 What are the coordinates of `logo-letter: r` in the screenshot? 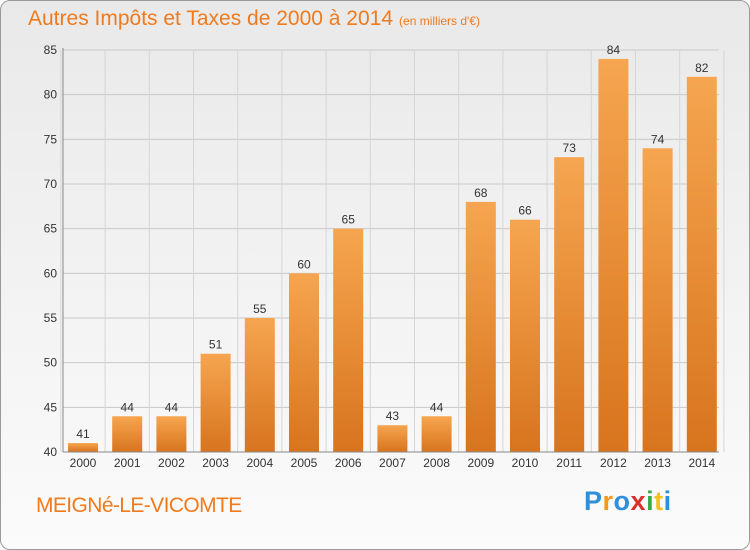 It's located at (608, 501).